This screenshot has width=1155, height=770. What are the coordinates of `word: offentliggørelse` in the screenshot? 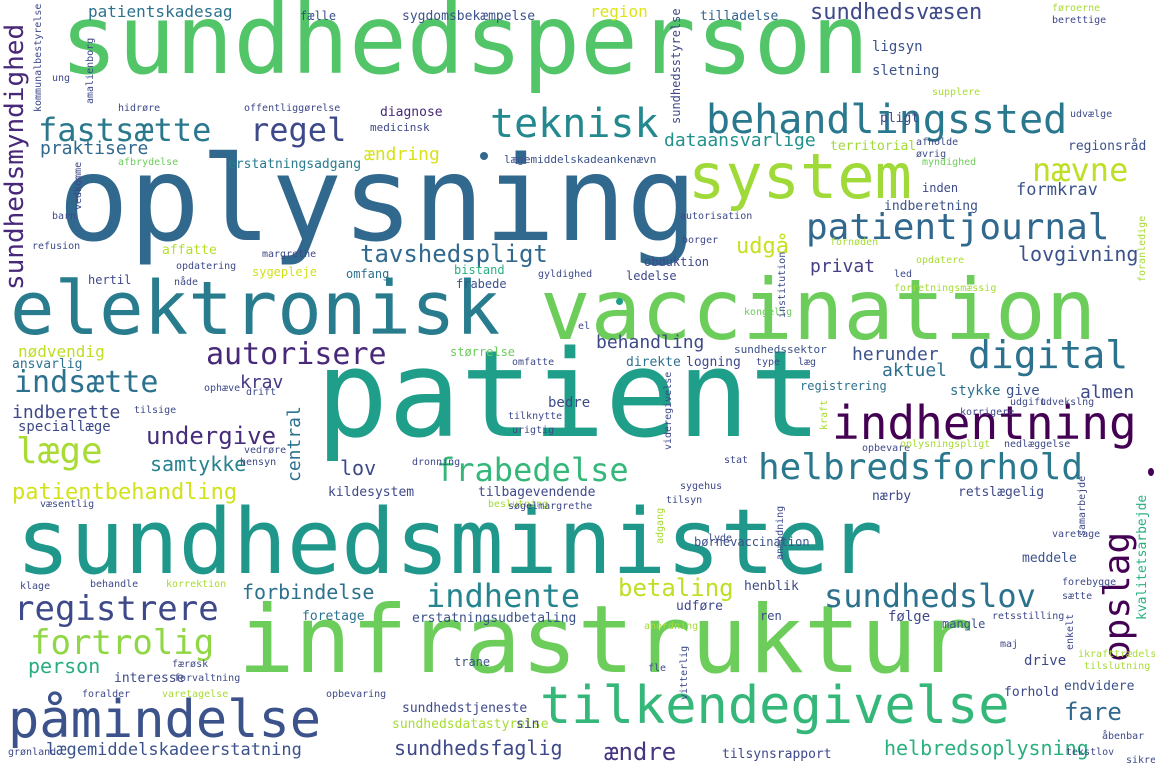 It's located at (292, 108).